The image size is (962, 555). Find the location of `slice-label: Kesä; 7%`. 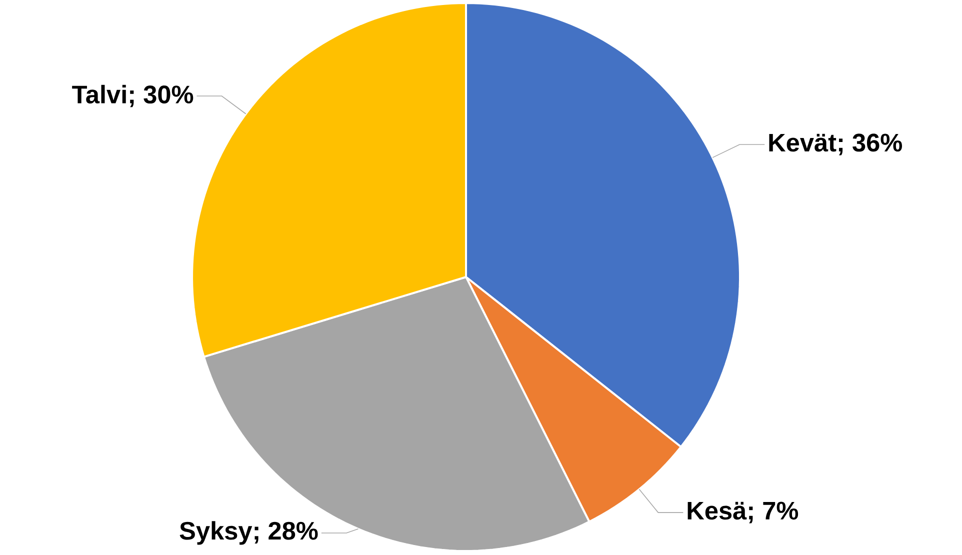

slice-label: Kesä; 7% is located at coordinates (743, 513).